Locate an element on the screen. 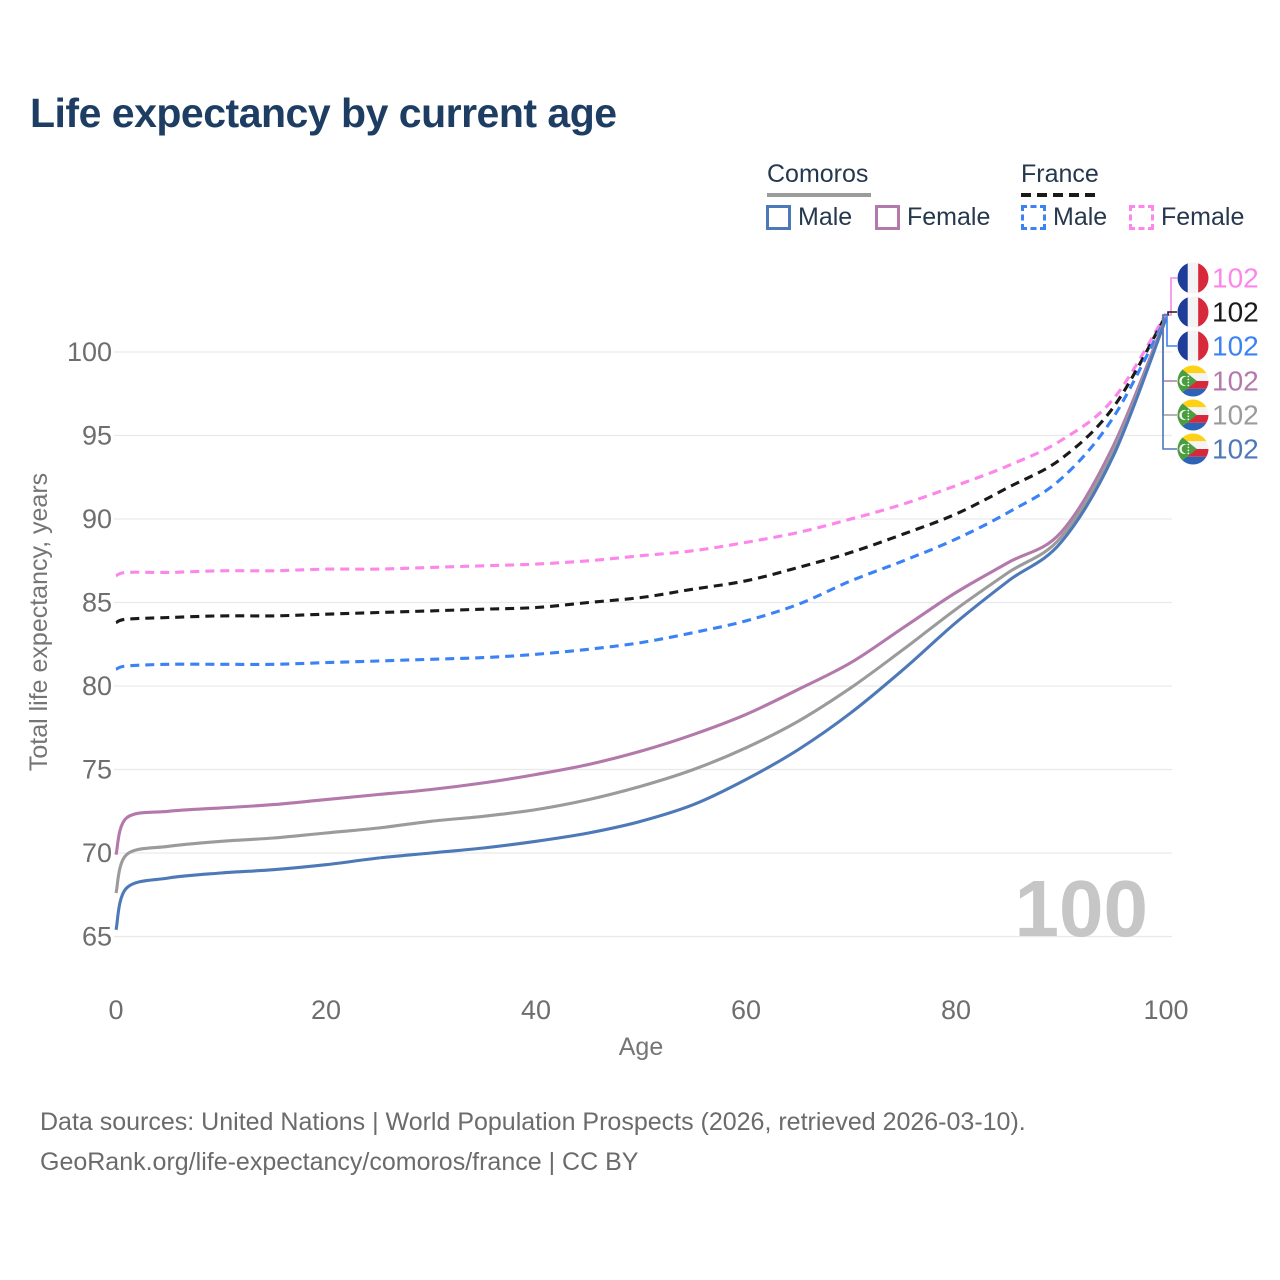 This screenshot has width=1280, height=1280. end-label-france-overall: 102 is located at coordinates (1218, 312).